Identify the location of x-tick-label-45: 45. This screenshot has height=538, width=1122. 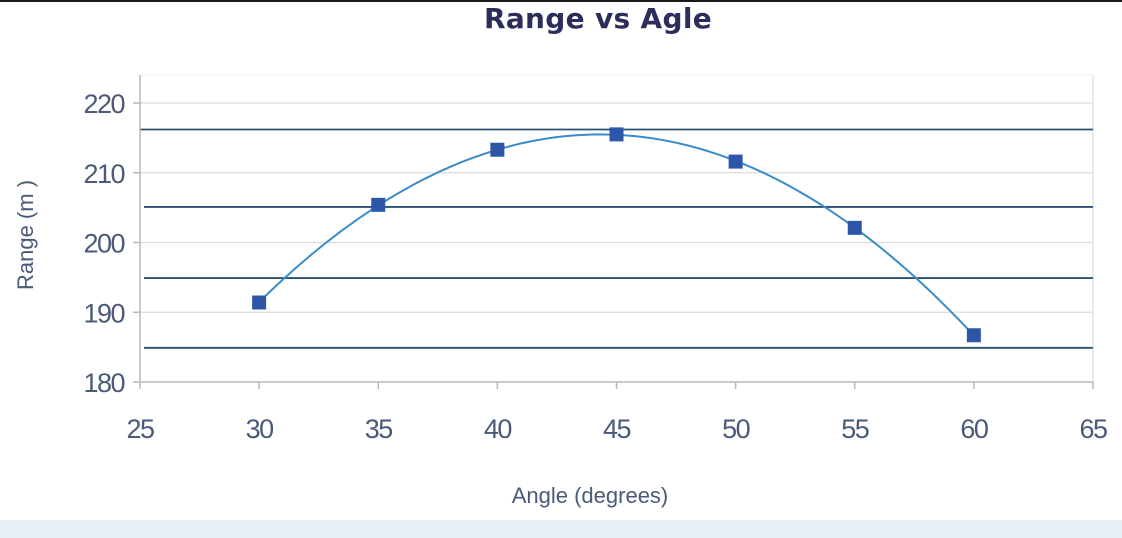
(617, 429).